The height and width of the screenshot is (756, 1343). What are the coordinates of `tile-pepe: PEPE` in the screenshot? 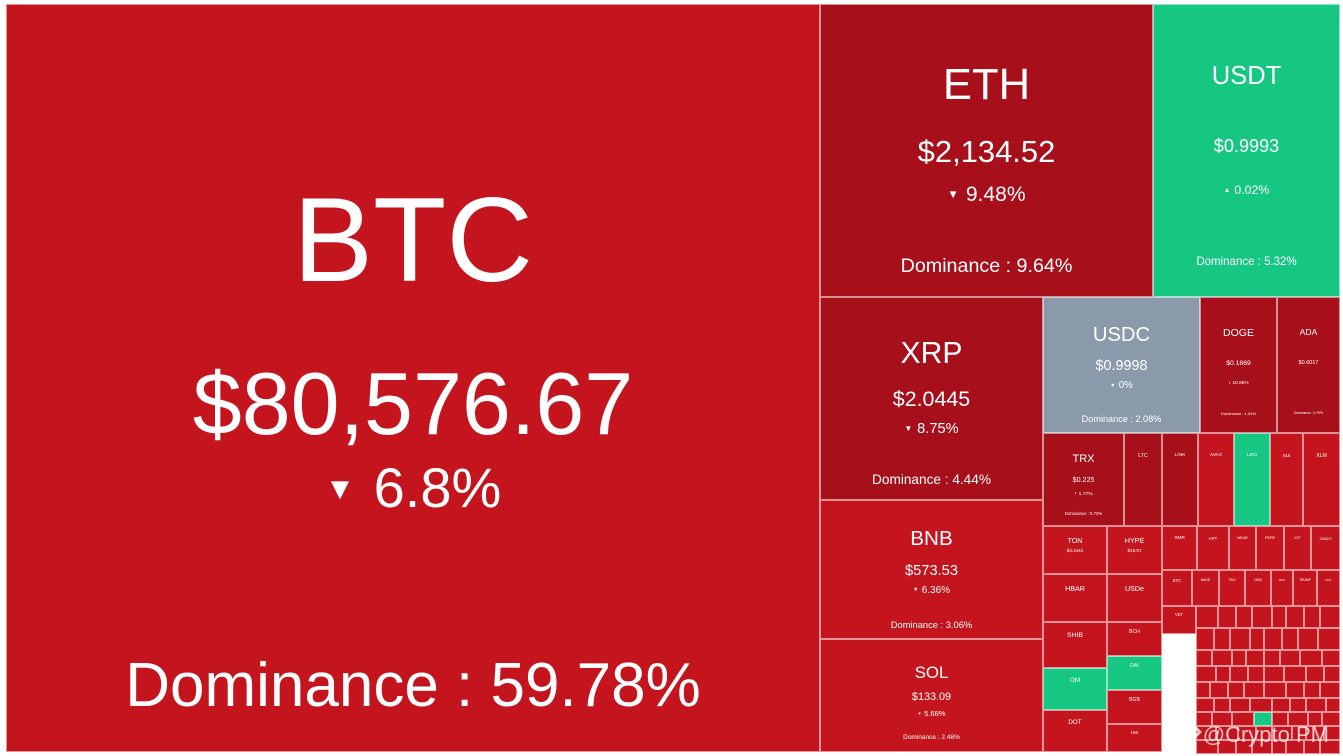 It's located at (1270, 548).